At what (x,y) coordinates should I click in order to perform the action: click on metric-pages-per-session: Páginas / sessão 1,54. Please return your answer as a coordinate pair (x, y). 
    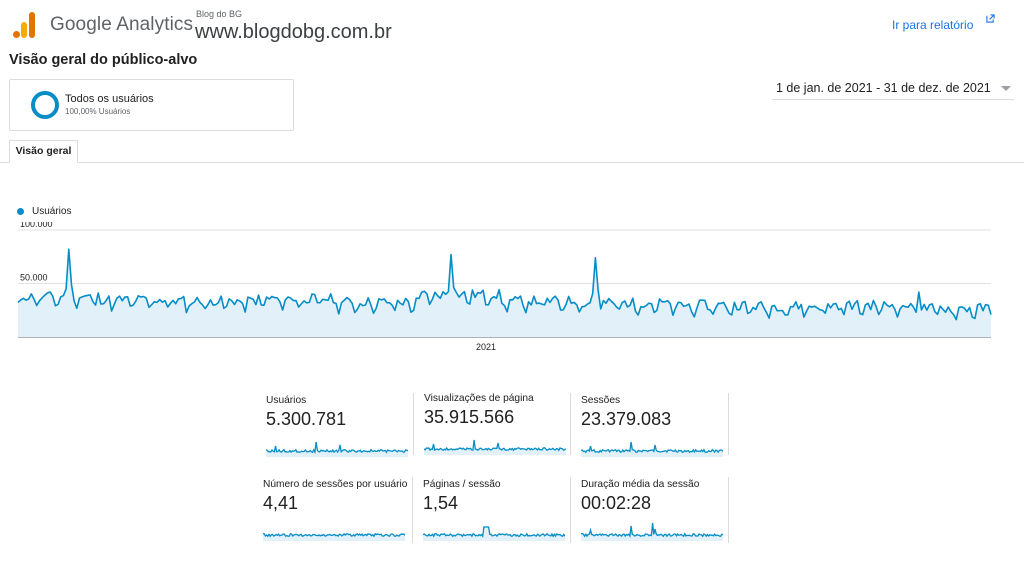
    Looking at the image, I should click on (501, 511).